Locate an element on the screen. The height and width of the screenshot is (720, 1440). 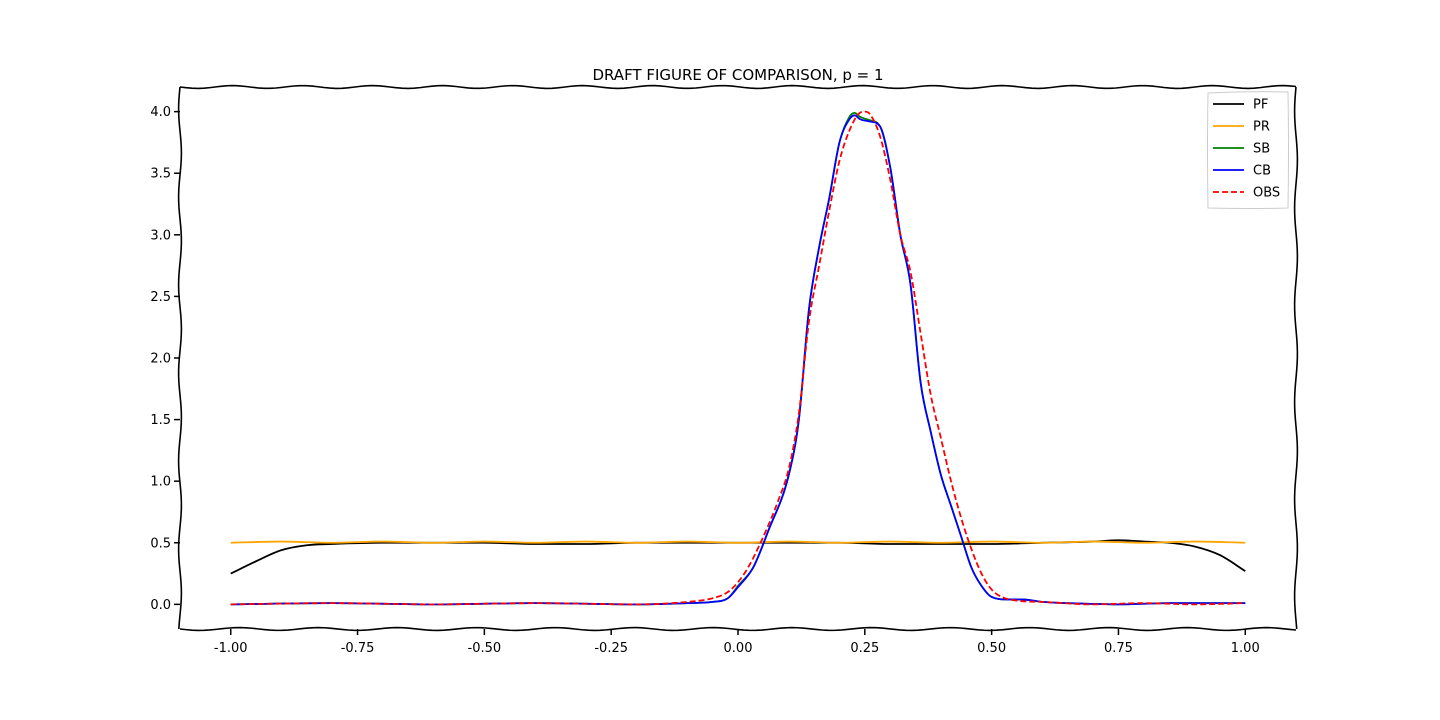
series-line-pf is located at coordinates (738, 557).